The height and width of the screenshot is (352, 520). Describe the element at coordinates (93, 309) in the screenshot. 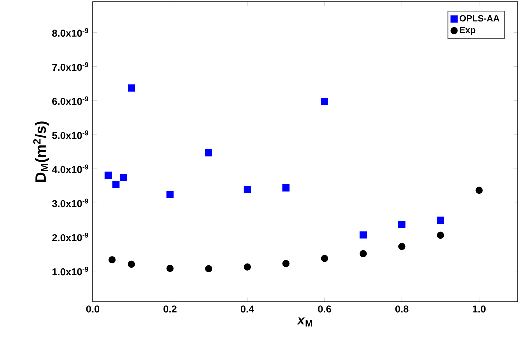

I see `x-tick-label: 0.0` at that location.